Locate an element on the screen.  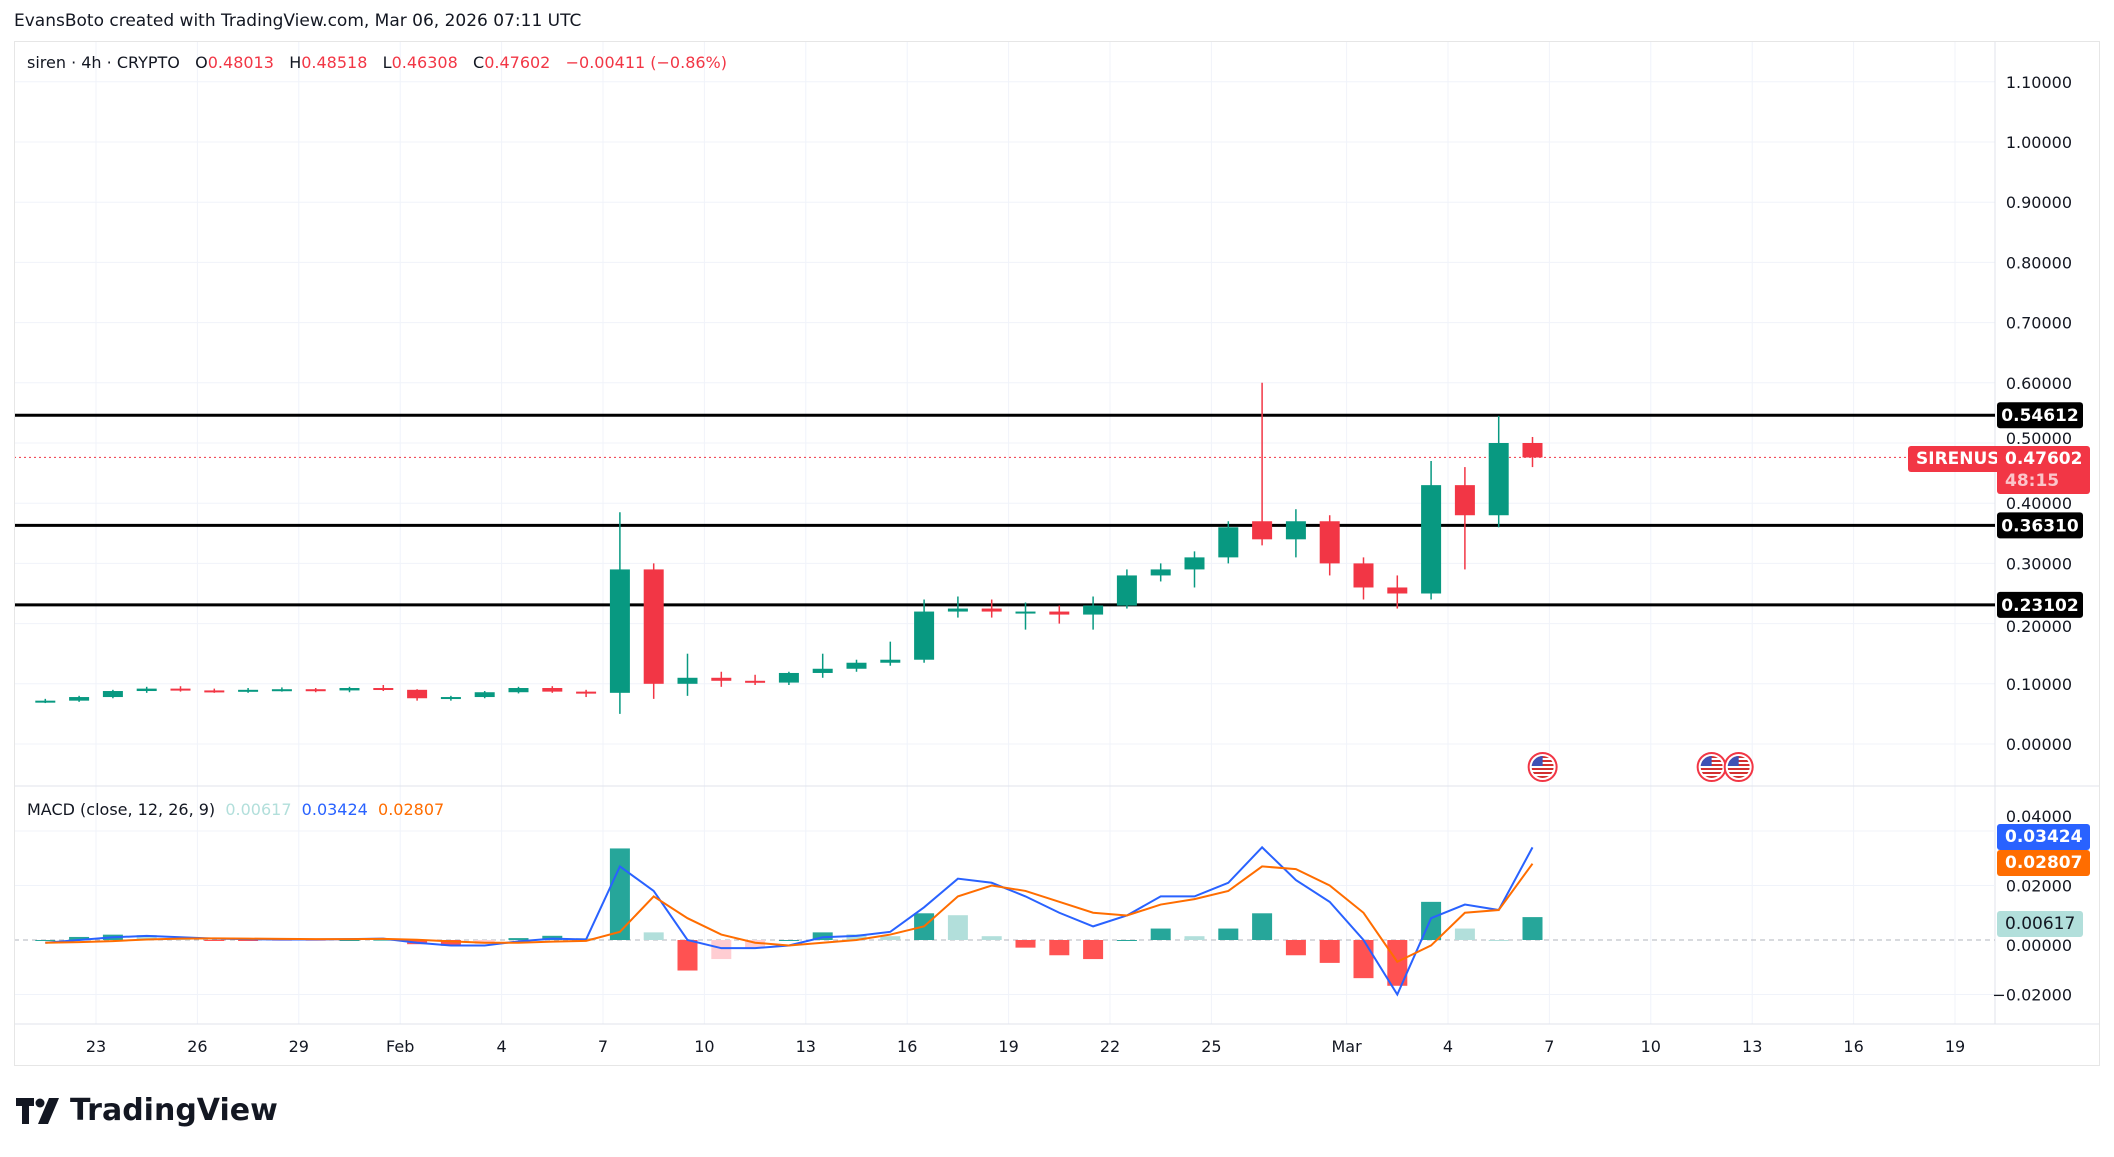
time-tick-label: 22 is located at coordinates (1110, 1046).